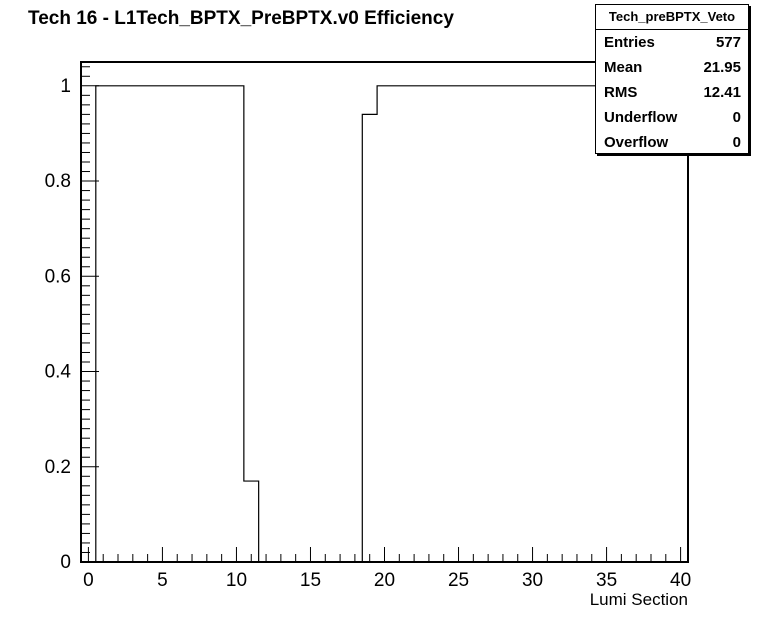 The width and height of the screenshot is (765, 625). What do you see at coordinates (672, 42) in the screenshot?
I see `stat-row-entries: Entries 577` at bounding box center [672, 42].